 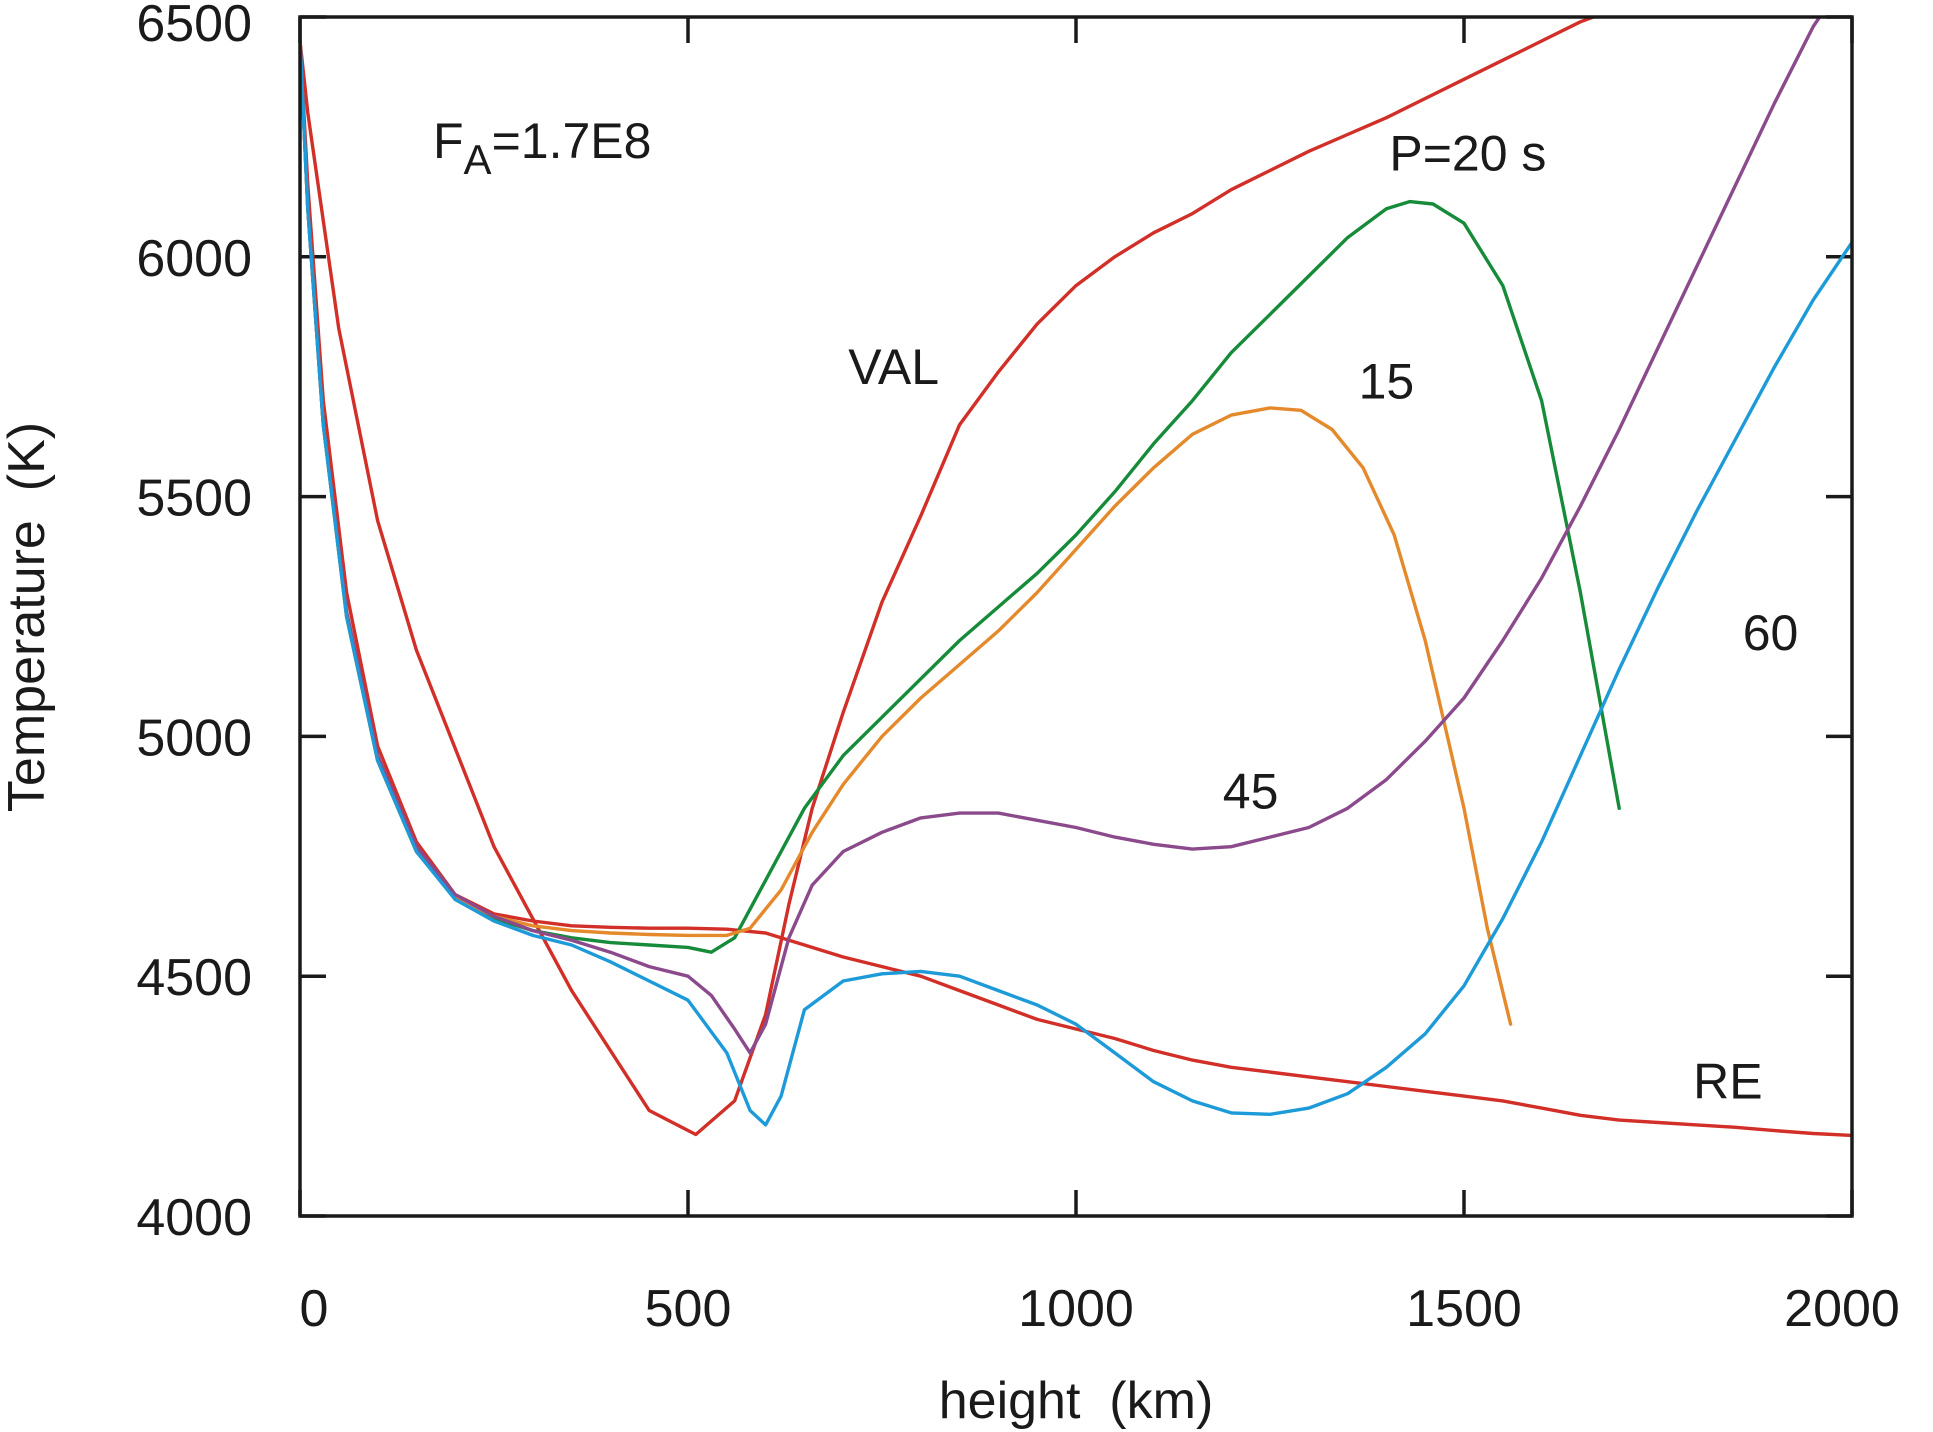 I want to click on x-tick-label-1: 500, so click(x=688, y=1309).